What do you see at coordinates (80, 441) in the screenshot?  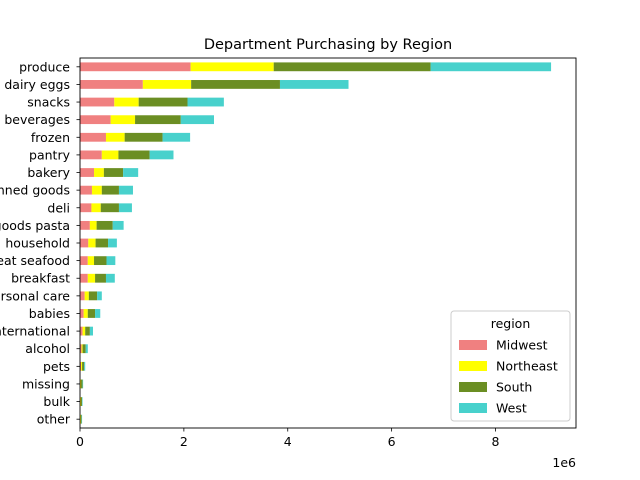 I see `x-tick-label: 0` at bounding box center [80, 441].